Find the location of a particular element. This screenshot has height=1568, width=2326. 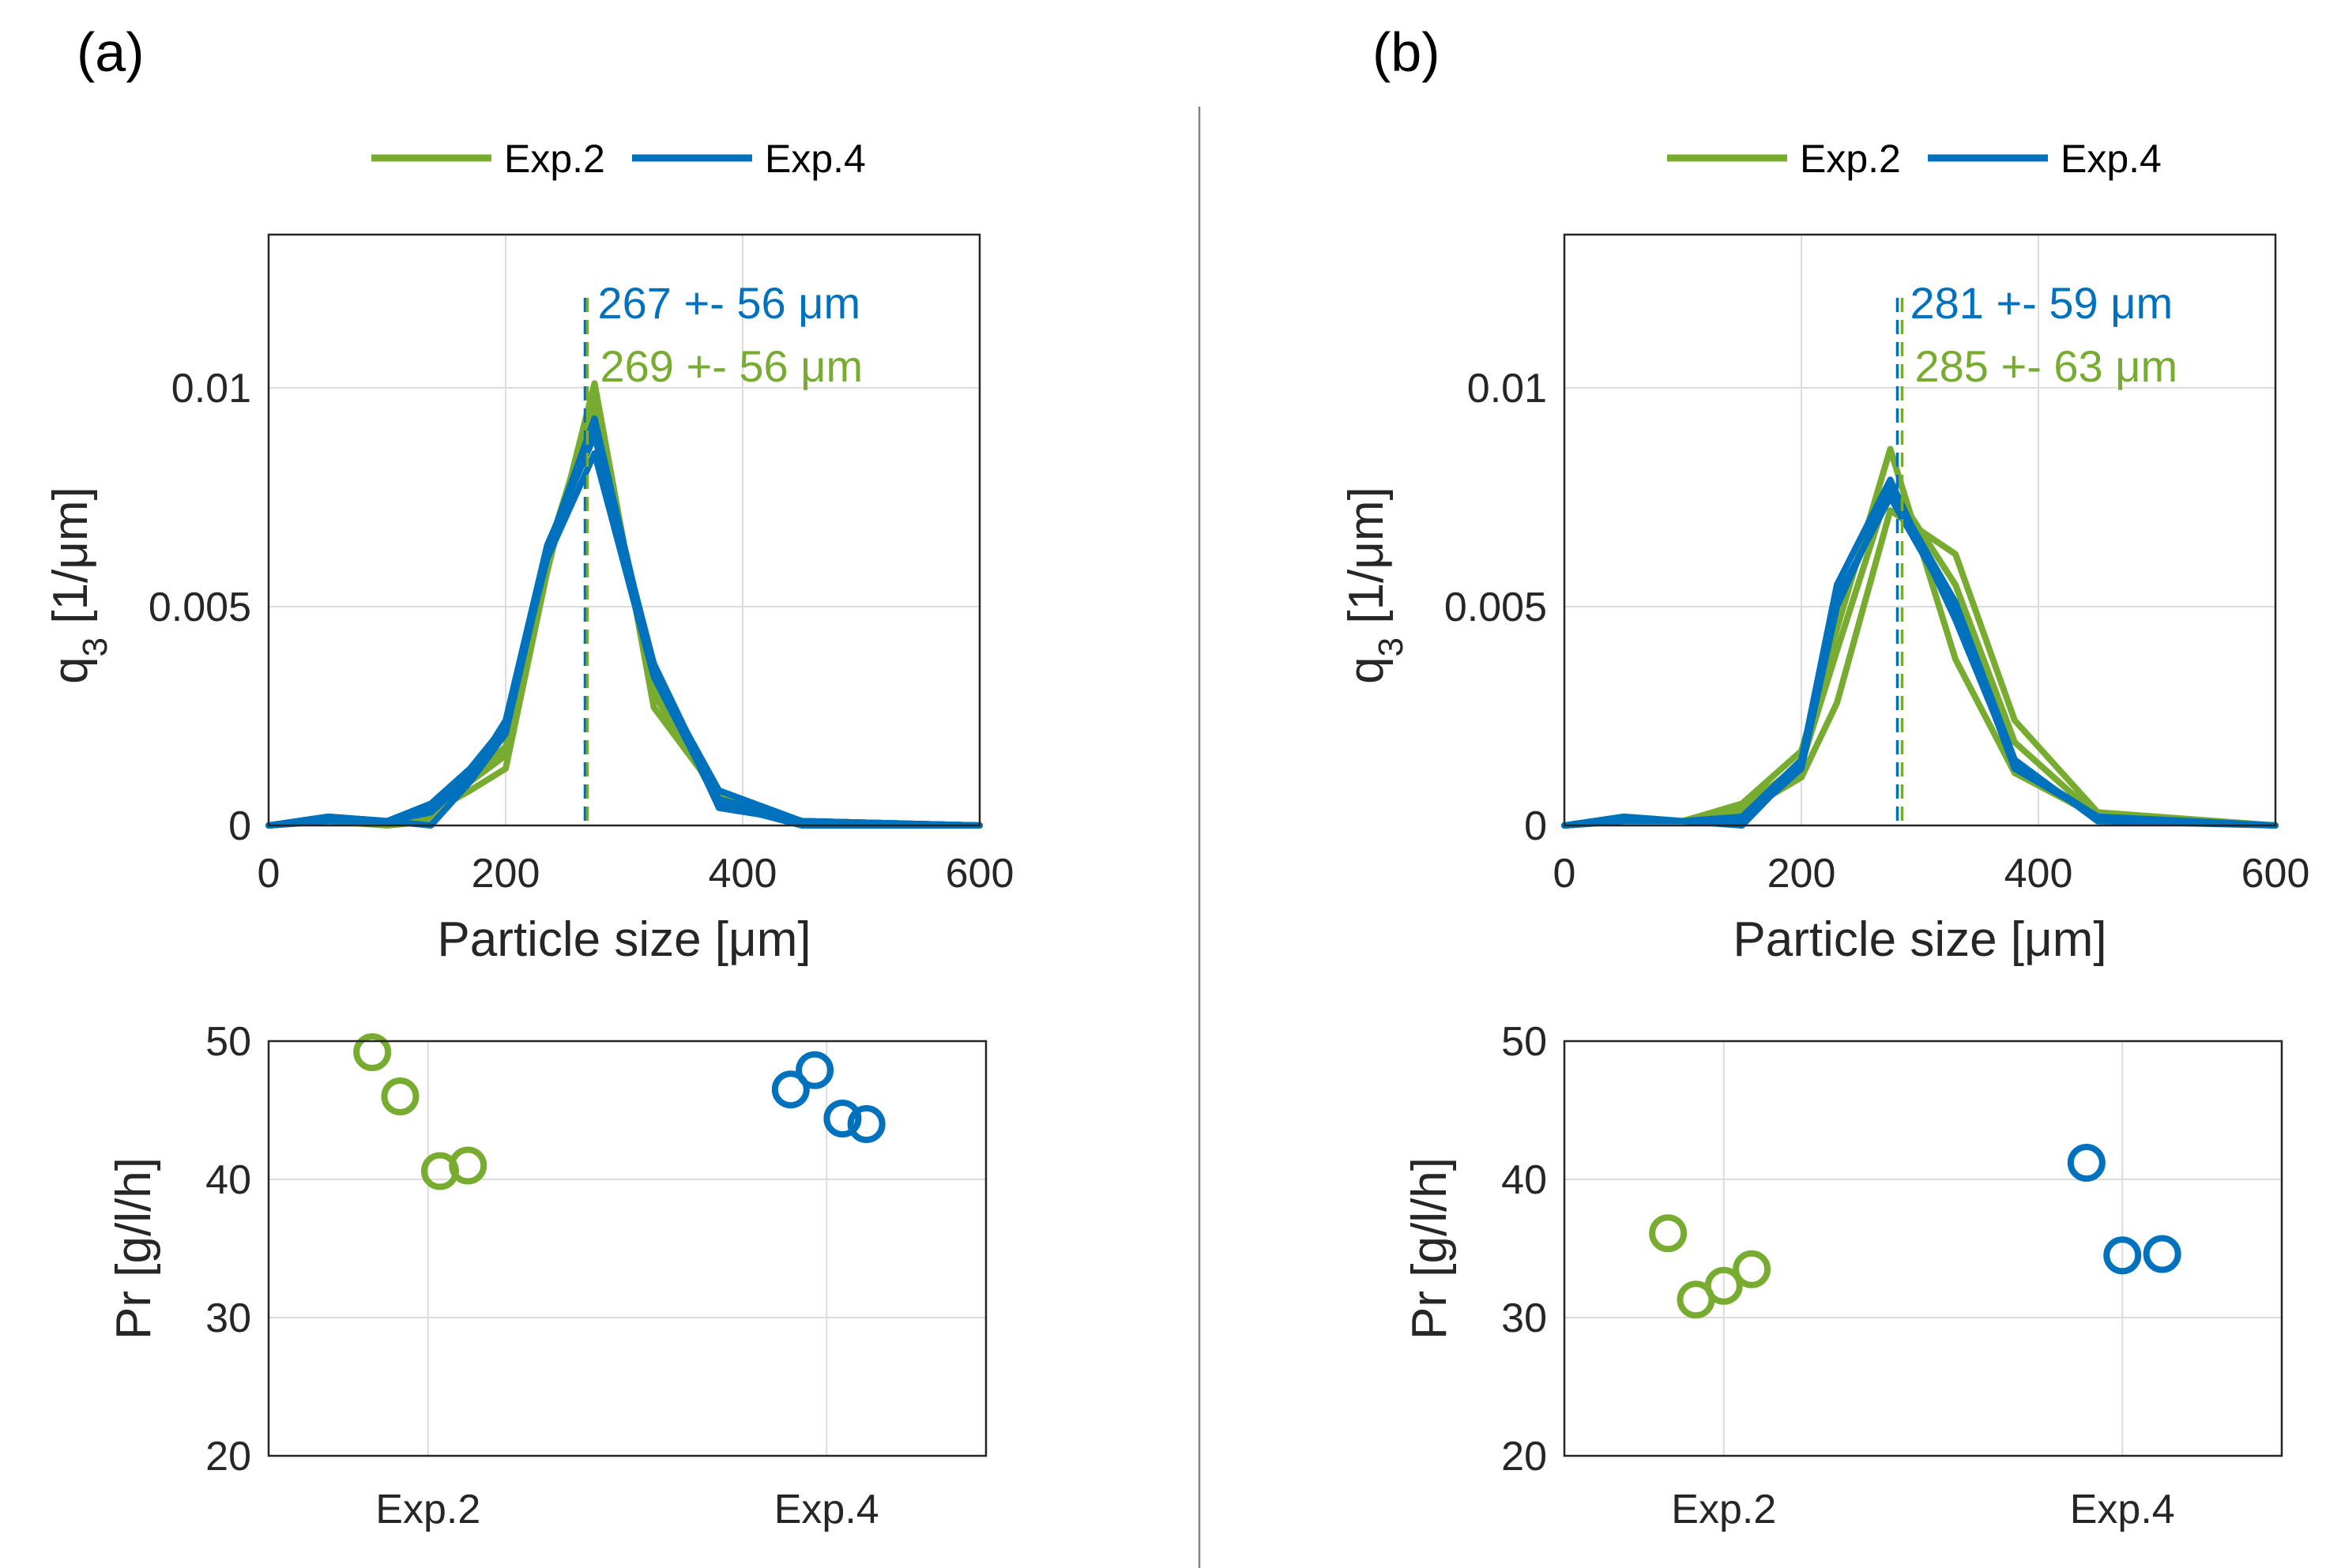

annotation-exp4: 281 +- 59 μm is located at coordinates (2042, 303).